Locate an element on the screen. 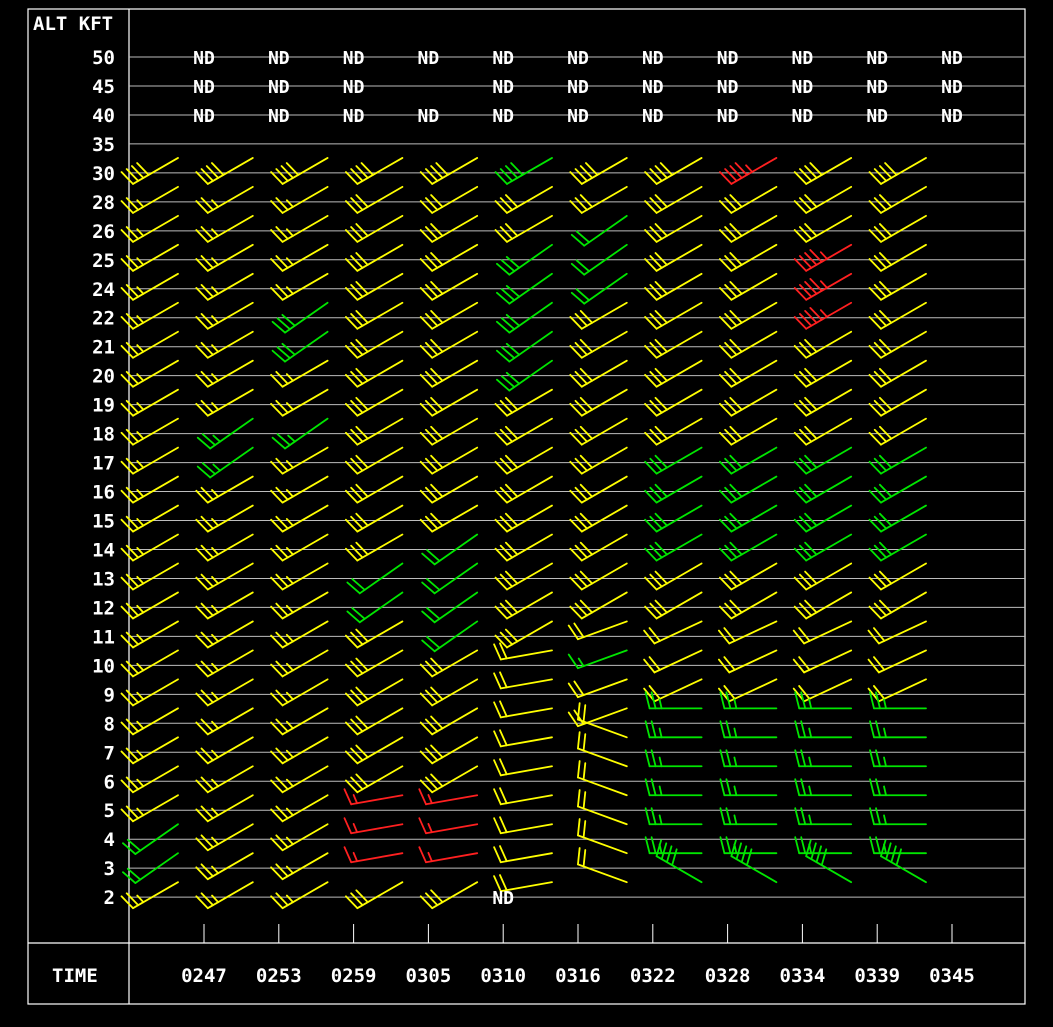 The height and width of the screenshot is (1027, 1053). altitude-label: 12 is located at coordinates (103, 608).